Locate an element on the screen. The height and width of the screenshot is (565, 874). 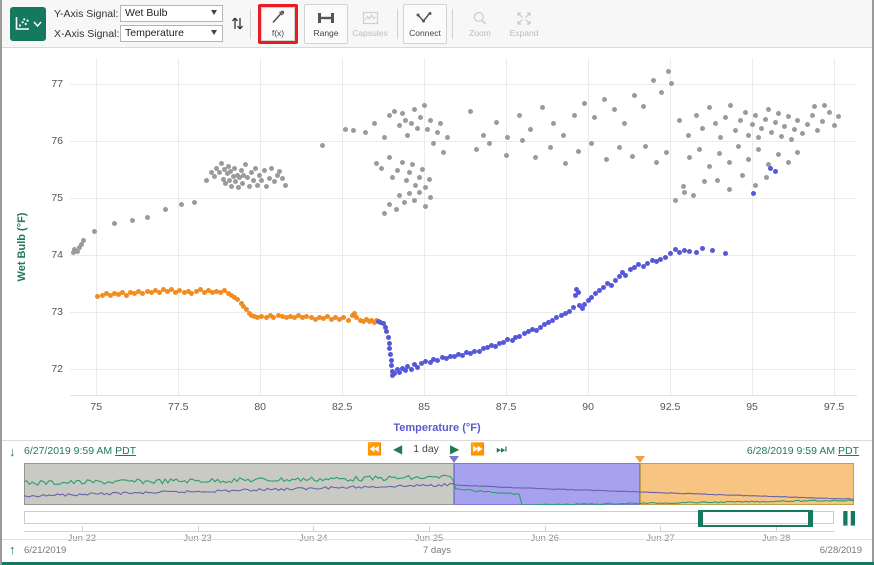
collapse-range-icon: ▐▐ is located at coordinates (847, 518).